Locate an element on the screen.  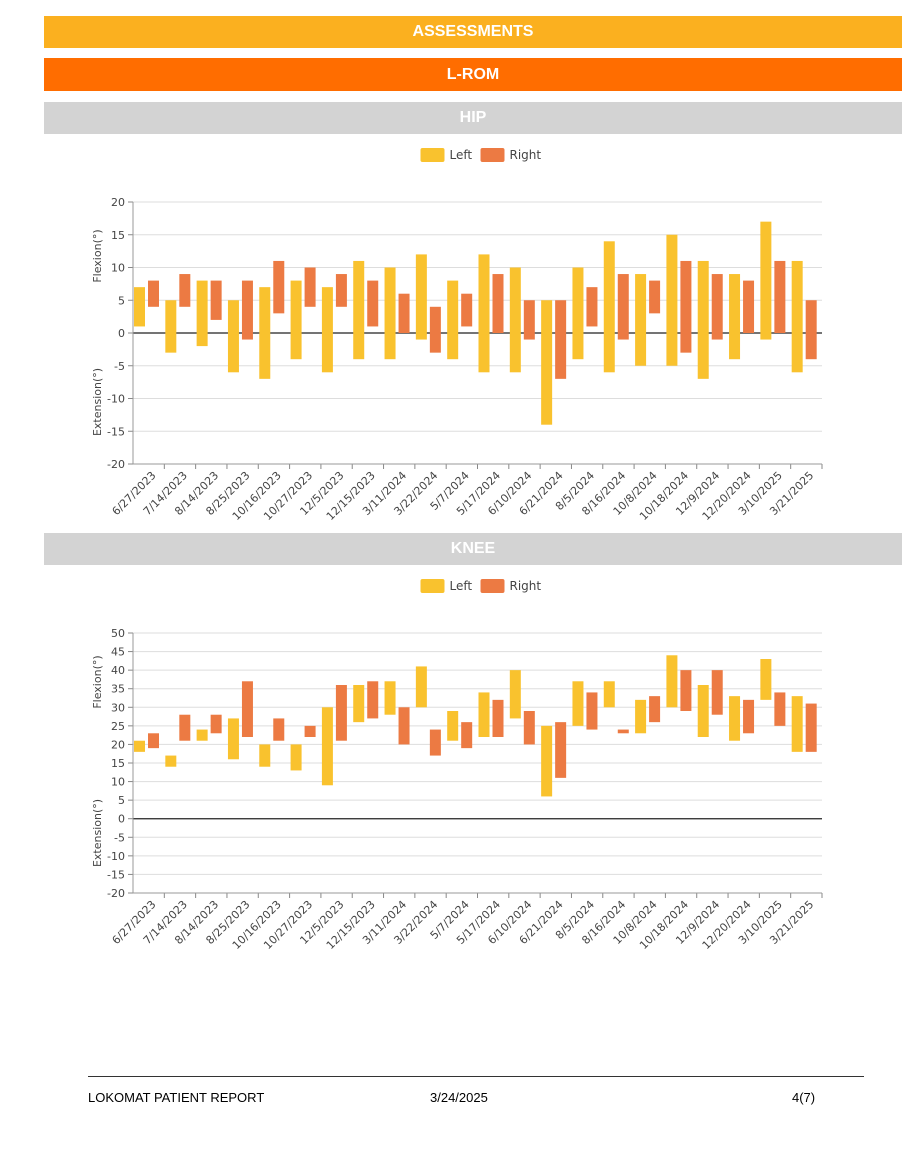
footer-title: LOKOMAT PATIENT REPORT is located at coordinates (176, 1097).